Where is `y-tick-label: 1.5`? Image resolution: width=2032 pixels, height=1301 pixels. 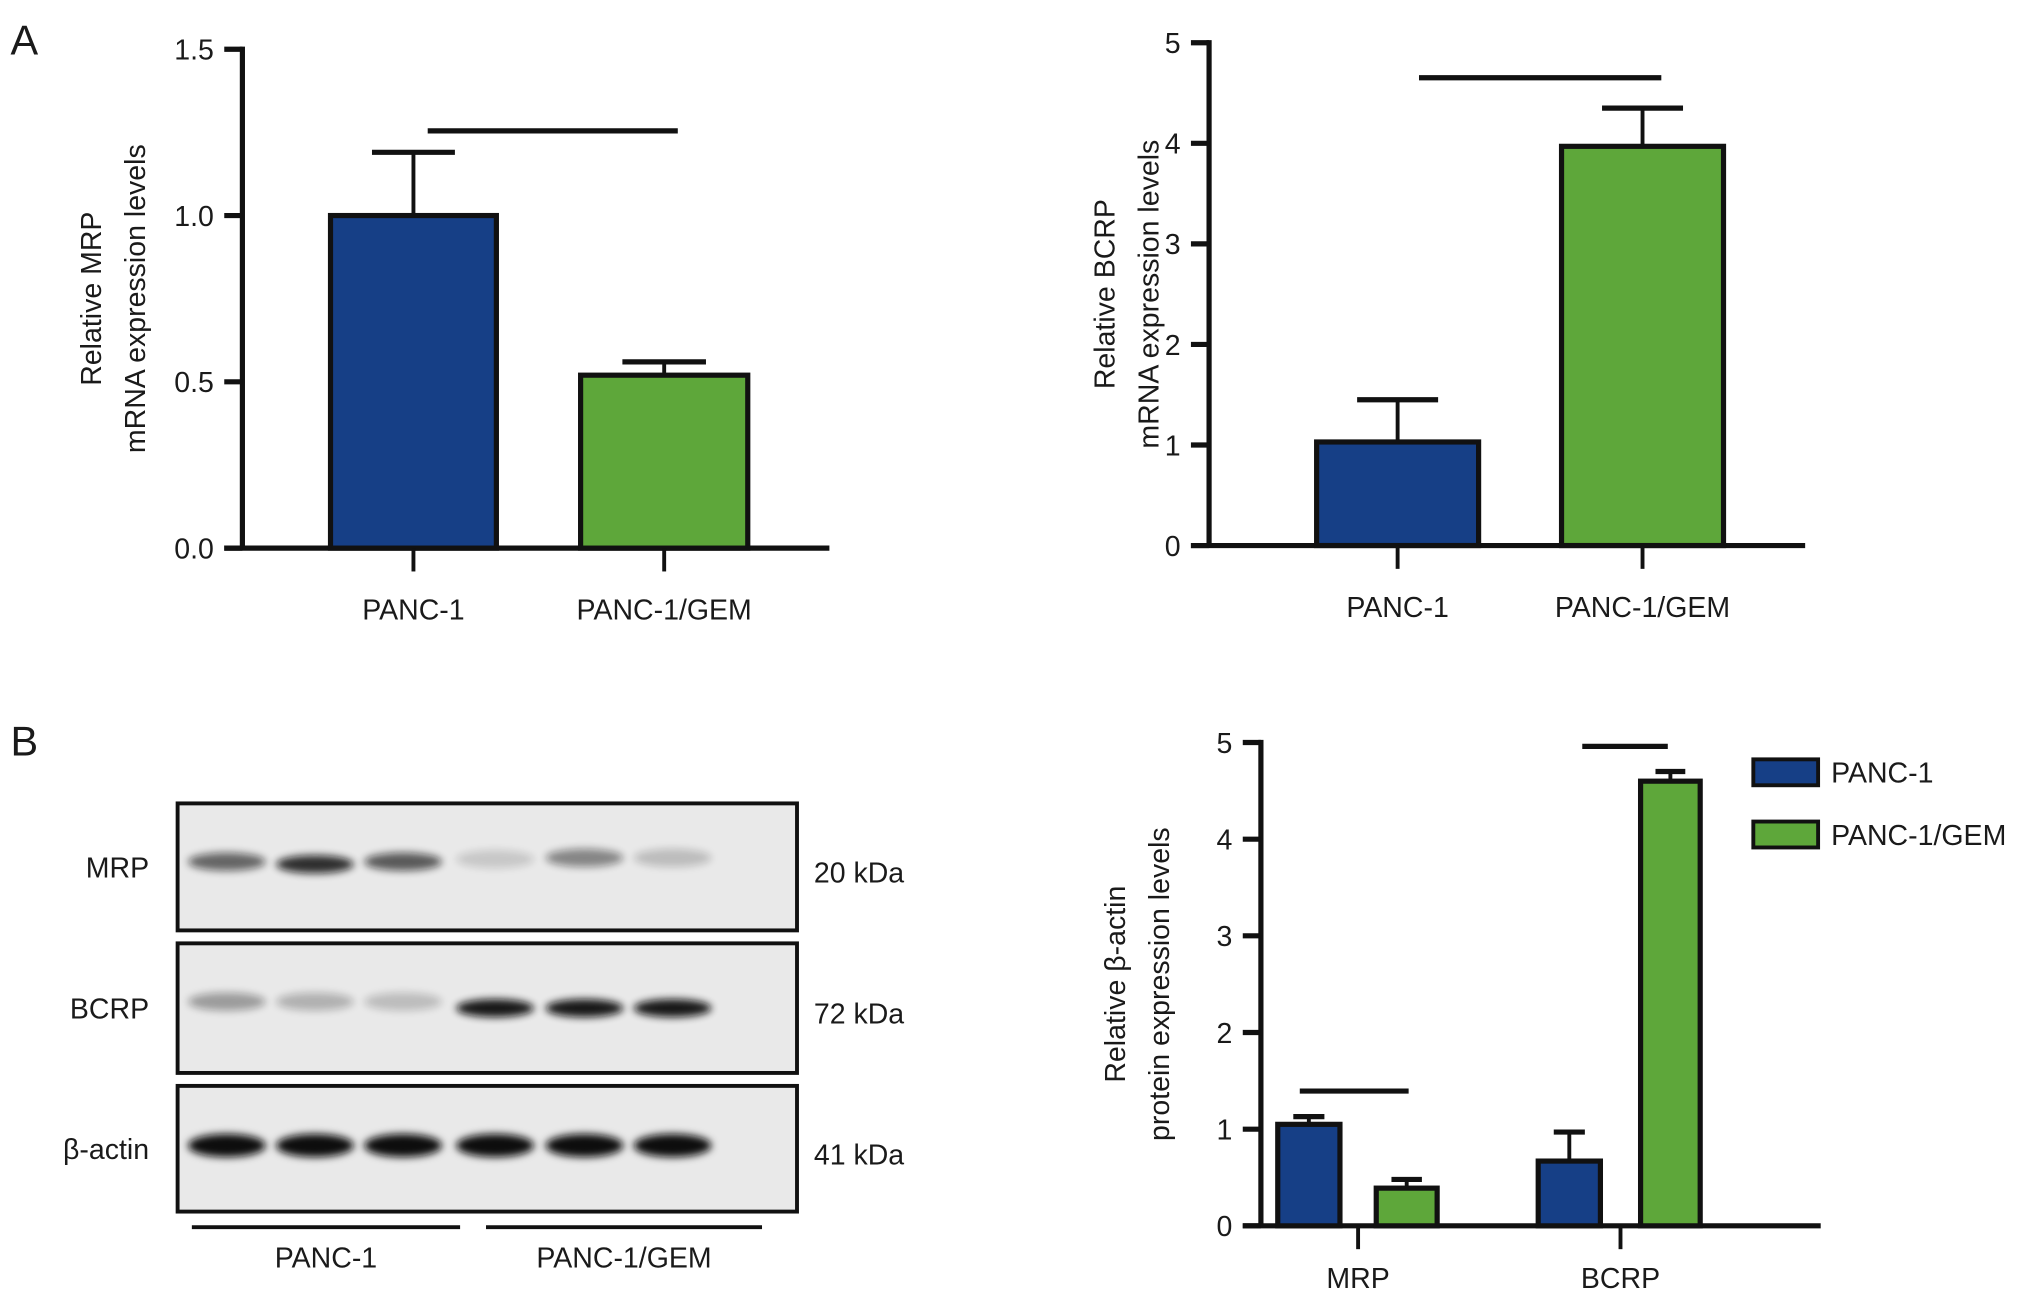 y-tick-label: 1.5 is located at coordinates (194, 51).